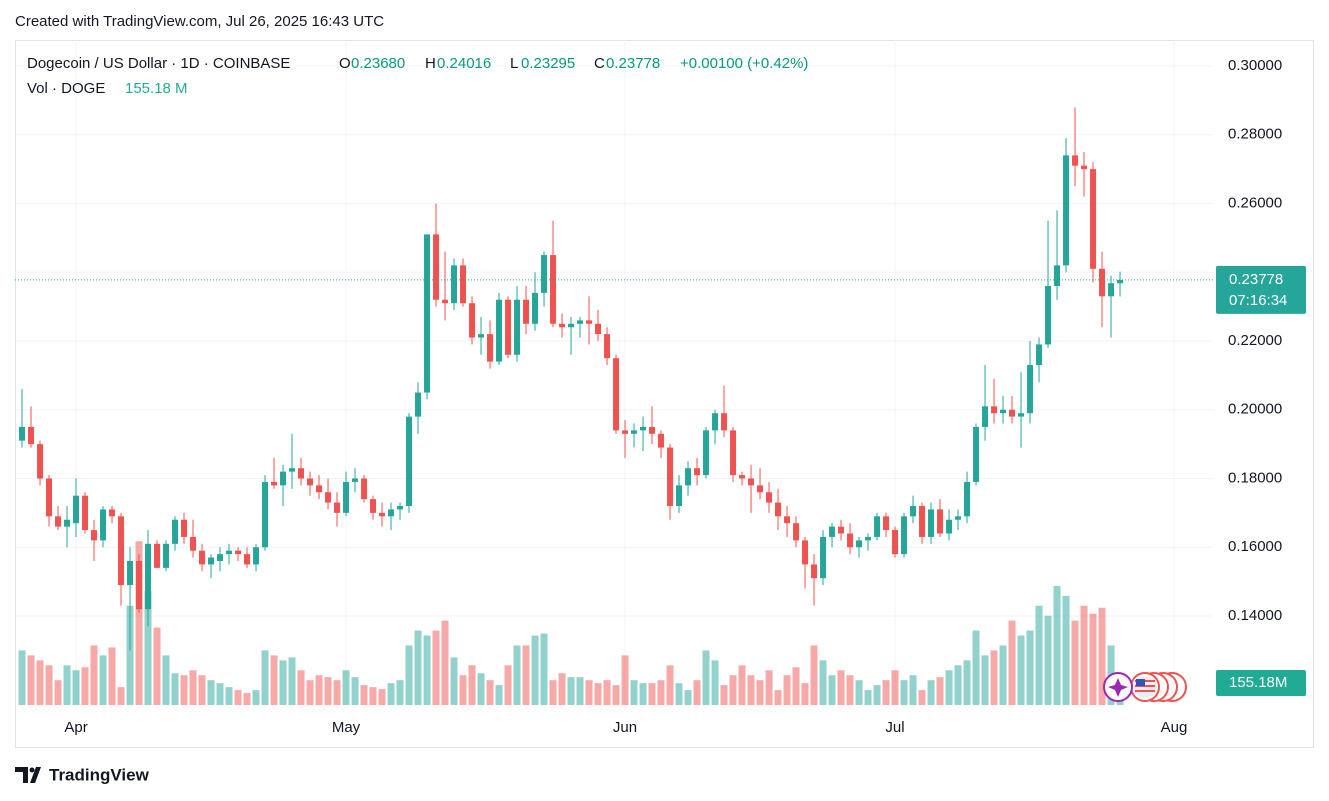 Image resolution: width=1329 pixels, height=801 pixels. I want to click on volume-legend-value: 155.18 M, so click(156, 88).